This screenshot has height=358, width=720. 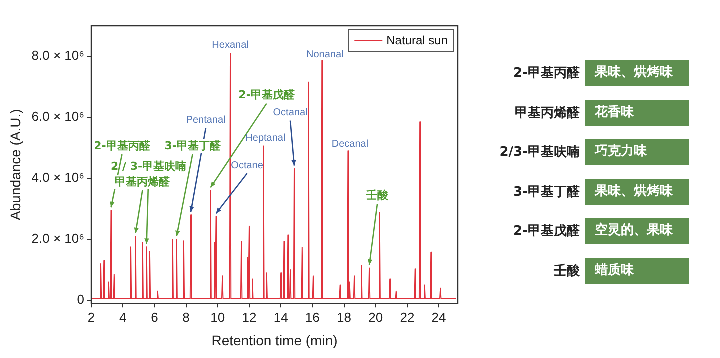 I want to click on annotation: 3-甲基丁醛, so click(x=193, y=145).